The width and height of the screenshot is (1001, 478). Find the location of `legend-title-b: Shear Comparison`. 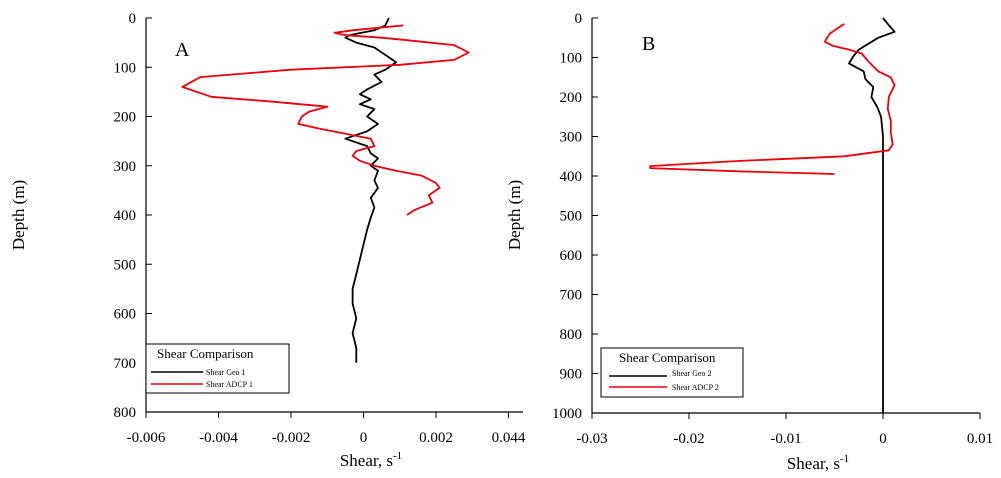

legend-title-b: Shear Comparison is located at coordinates (667, 357).